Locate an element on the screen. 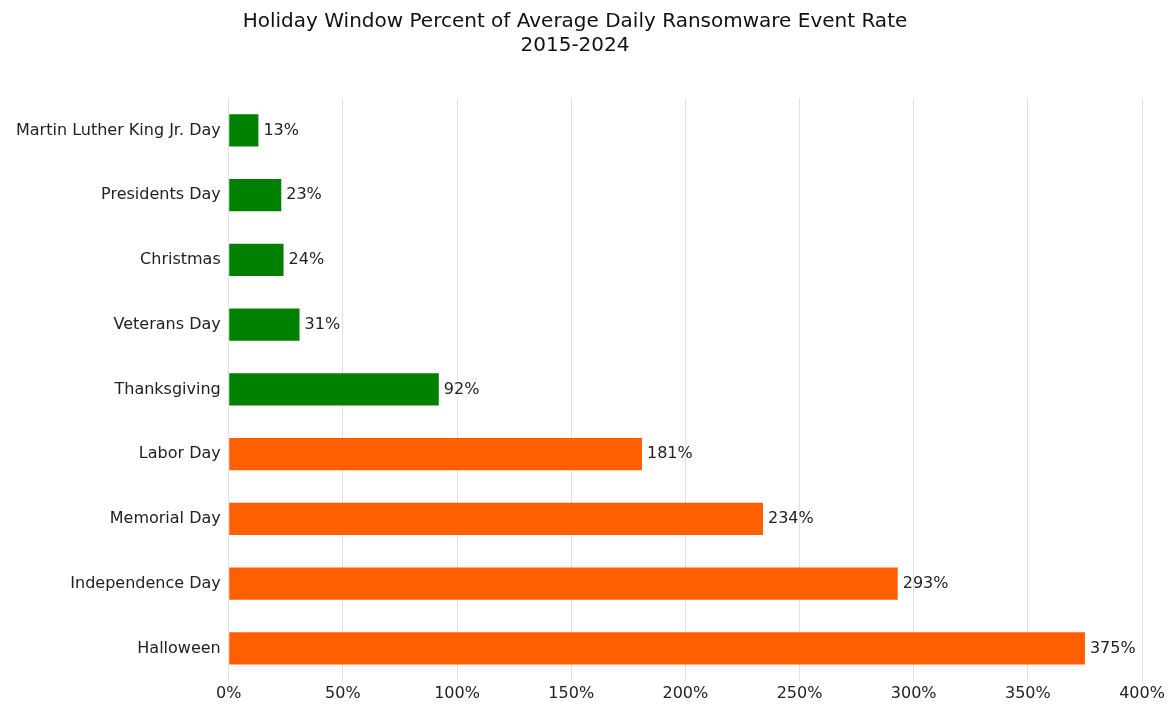 Image resolution: width=1172 pixels, height=710 pixels. x-tick-label: 400% is located at coordinates (1142, 692).